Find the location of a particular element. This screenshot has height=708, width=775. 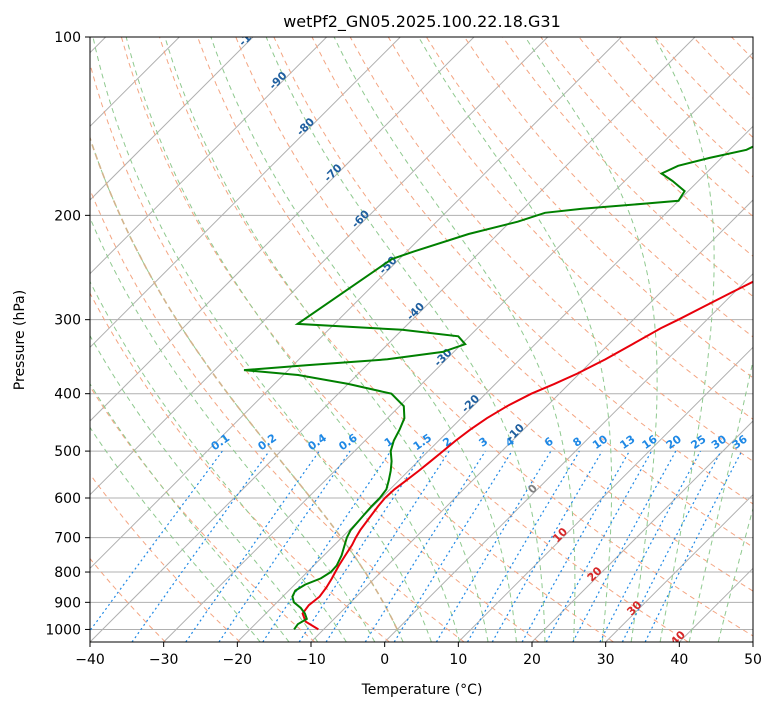

x-tick-label: 20 is located at coordinates (532, 660).